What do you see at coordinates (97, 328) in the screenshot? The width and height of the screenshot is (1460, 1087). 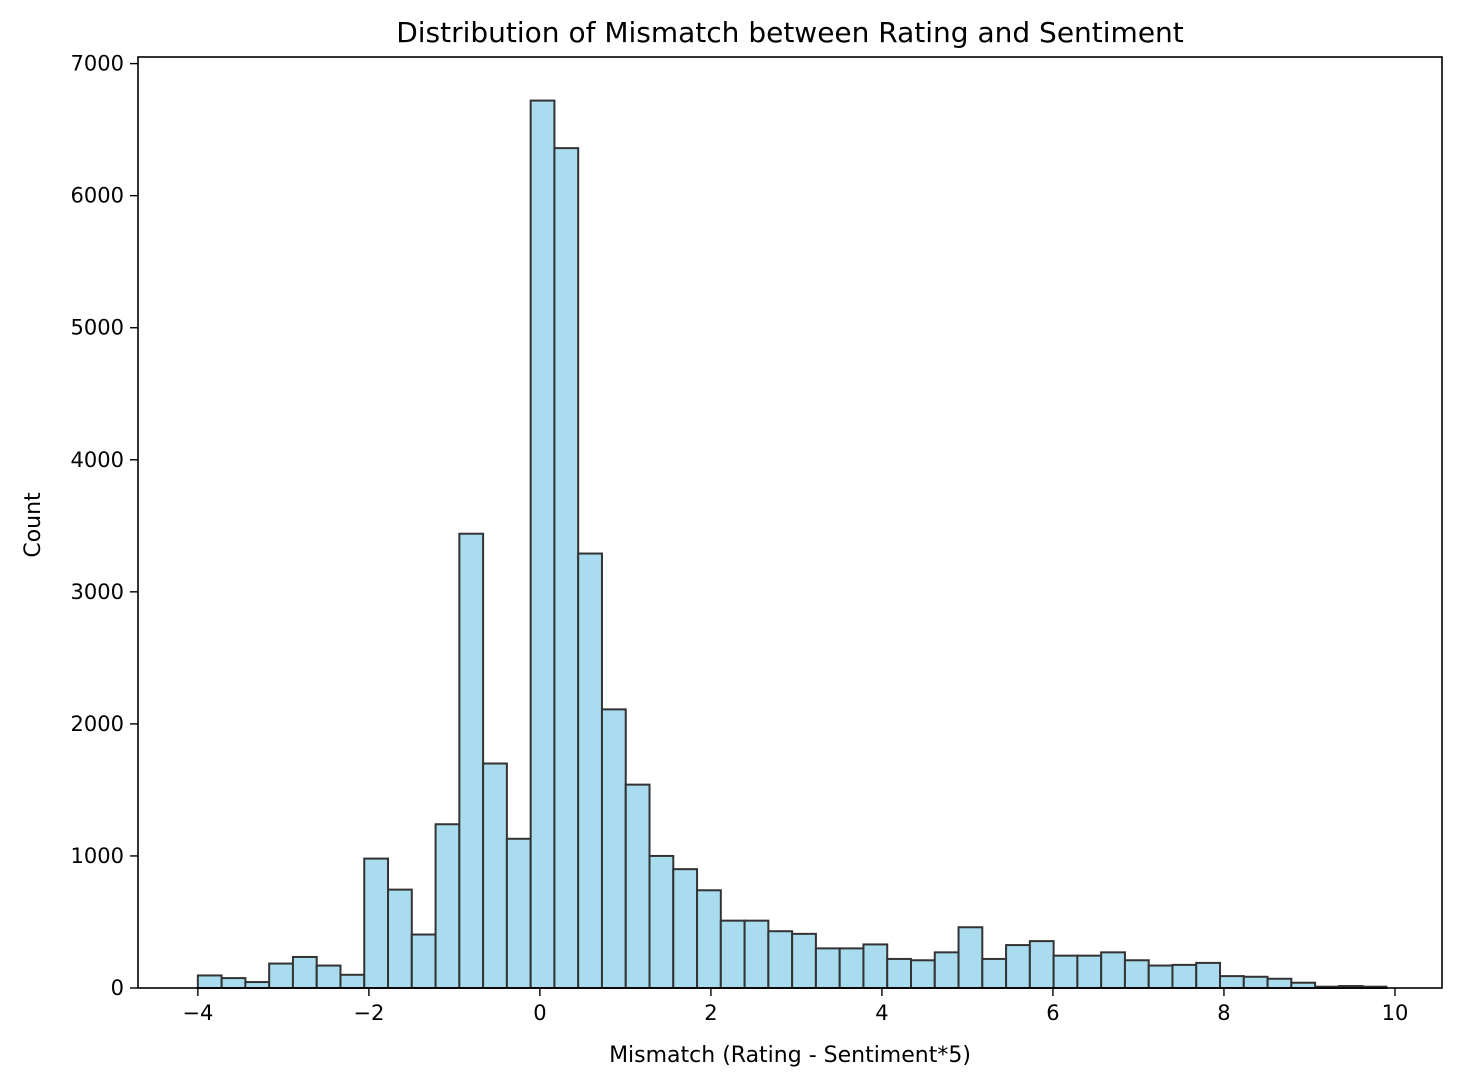 I see `y-tick-label: 5000` at bounding box center [97, 328].